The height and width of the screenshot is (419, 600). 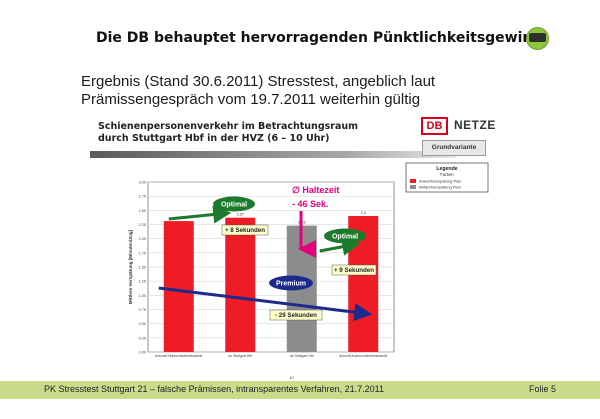 I want to click on legend-item-label: Ankunftverspätung Plan, so click(x=440, y=181).